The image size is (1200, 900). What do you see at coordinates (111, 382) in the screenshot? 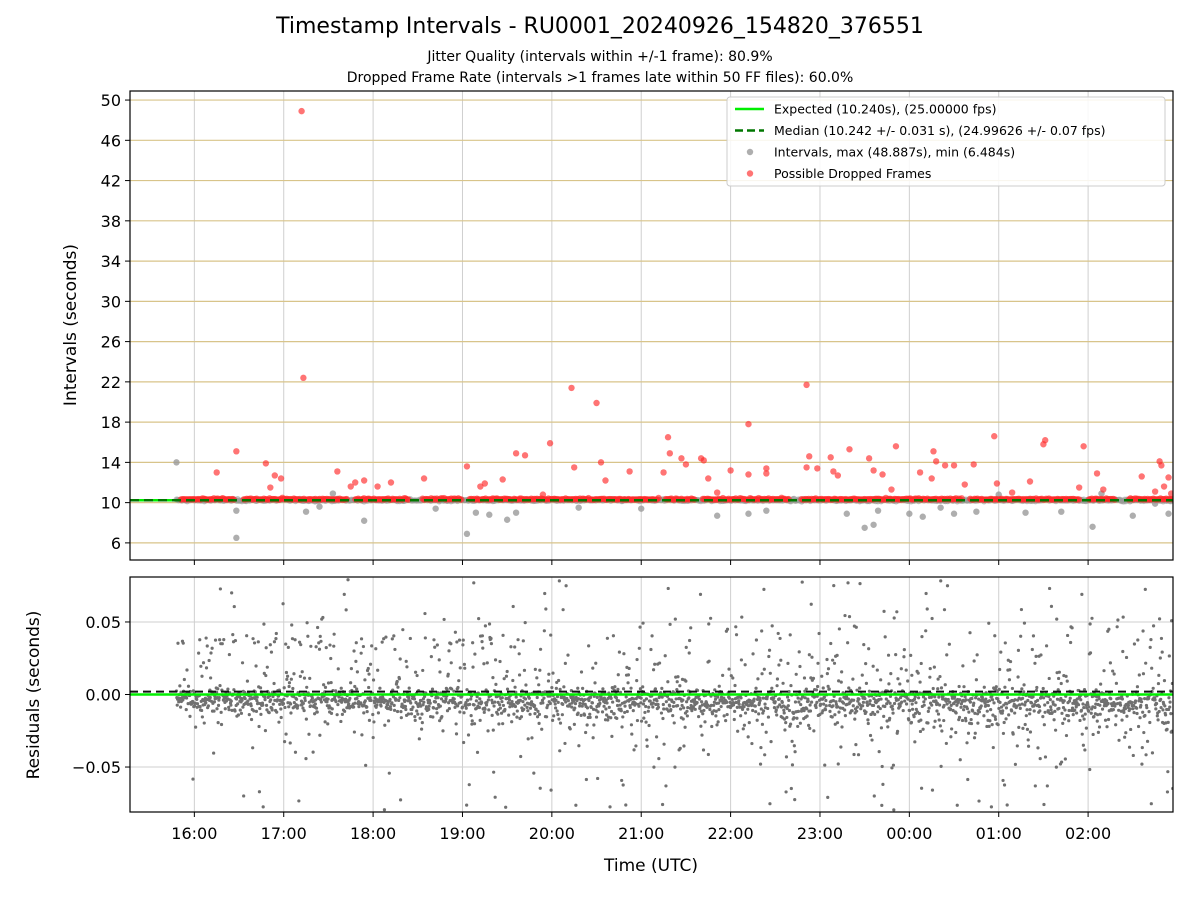
I see `intervals-ytick-label: 22` at bounding box center [111, 382].